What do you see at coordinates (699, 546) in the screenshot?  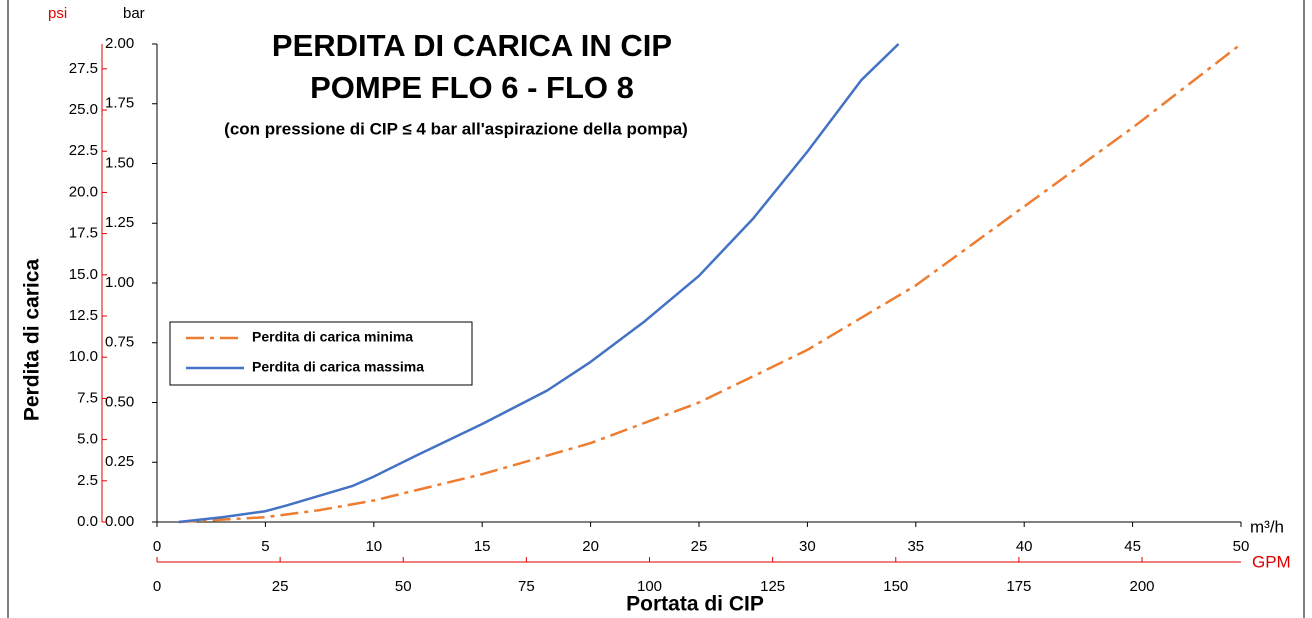 I see `x-tick-label: 25` at bounding box center [699, 546].